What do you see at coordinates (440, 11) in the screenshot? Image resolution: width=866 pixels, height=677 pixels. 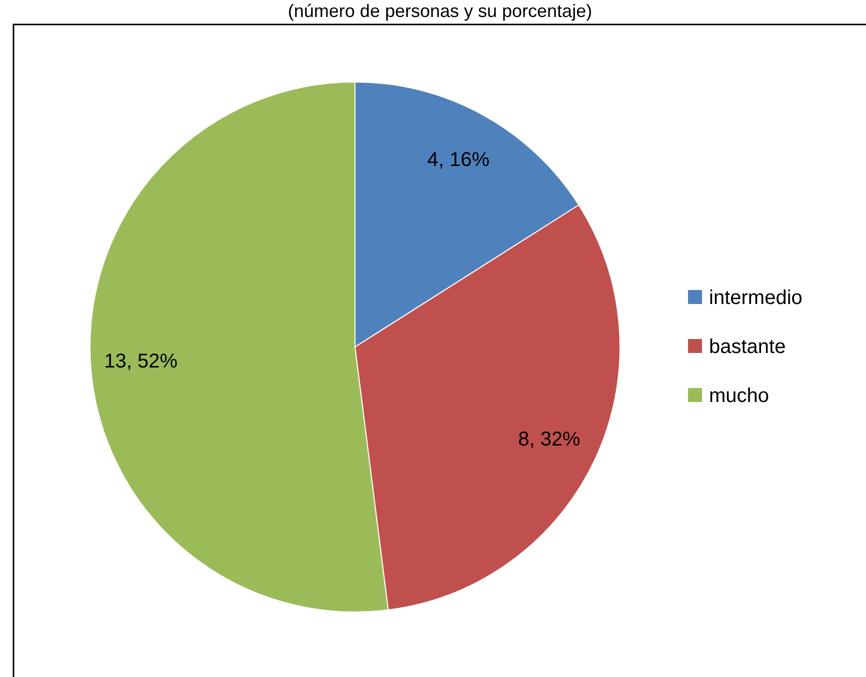 I see `chart-subtitle: (número de personas y su porcentaje)` at bounding box center [440, 11].